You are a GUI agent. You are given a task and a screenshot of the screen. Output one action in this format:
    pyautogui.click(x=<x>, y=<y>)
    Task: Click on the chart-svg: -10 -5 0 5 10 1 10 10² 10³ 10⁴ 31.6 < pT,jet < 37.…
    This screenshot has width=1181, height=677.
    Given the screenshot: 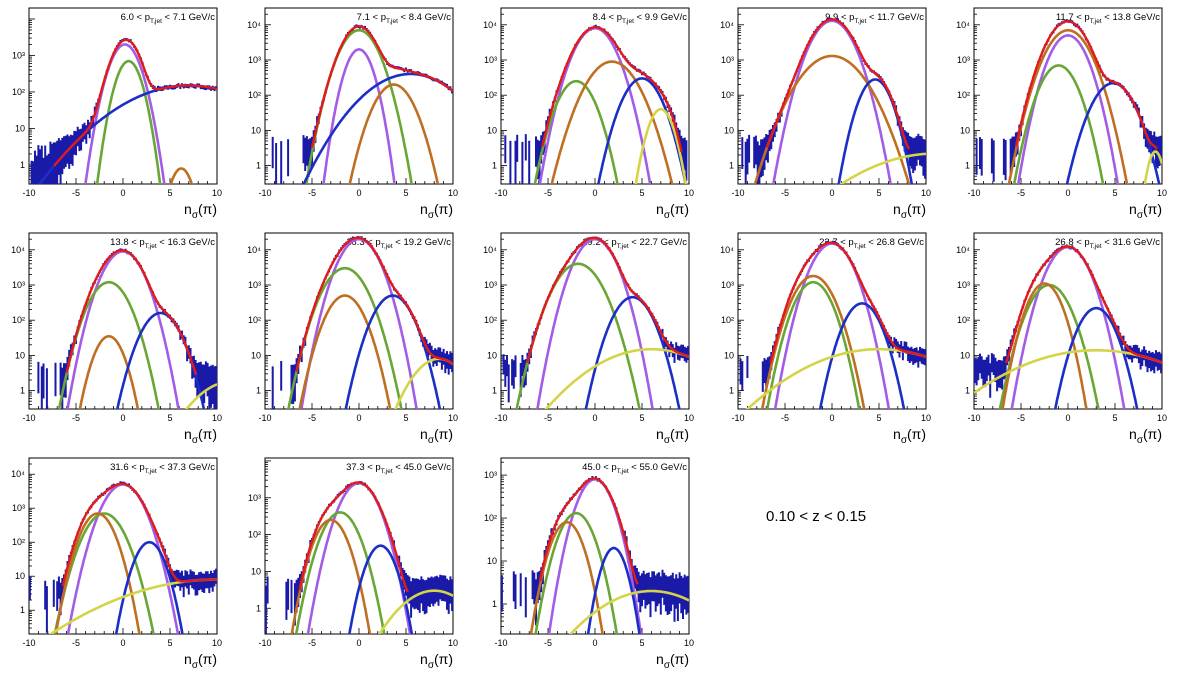 What is the action you would take?
    pyautogui.click(x=116, y=564)
    